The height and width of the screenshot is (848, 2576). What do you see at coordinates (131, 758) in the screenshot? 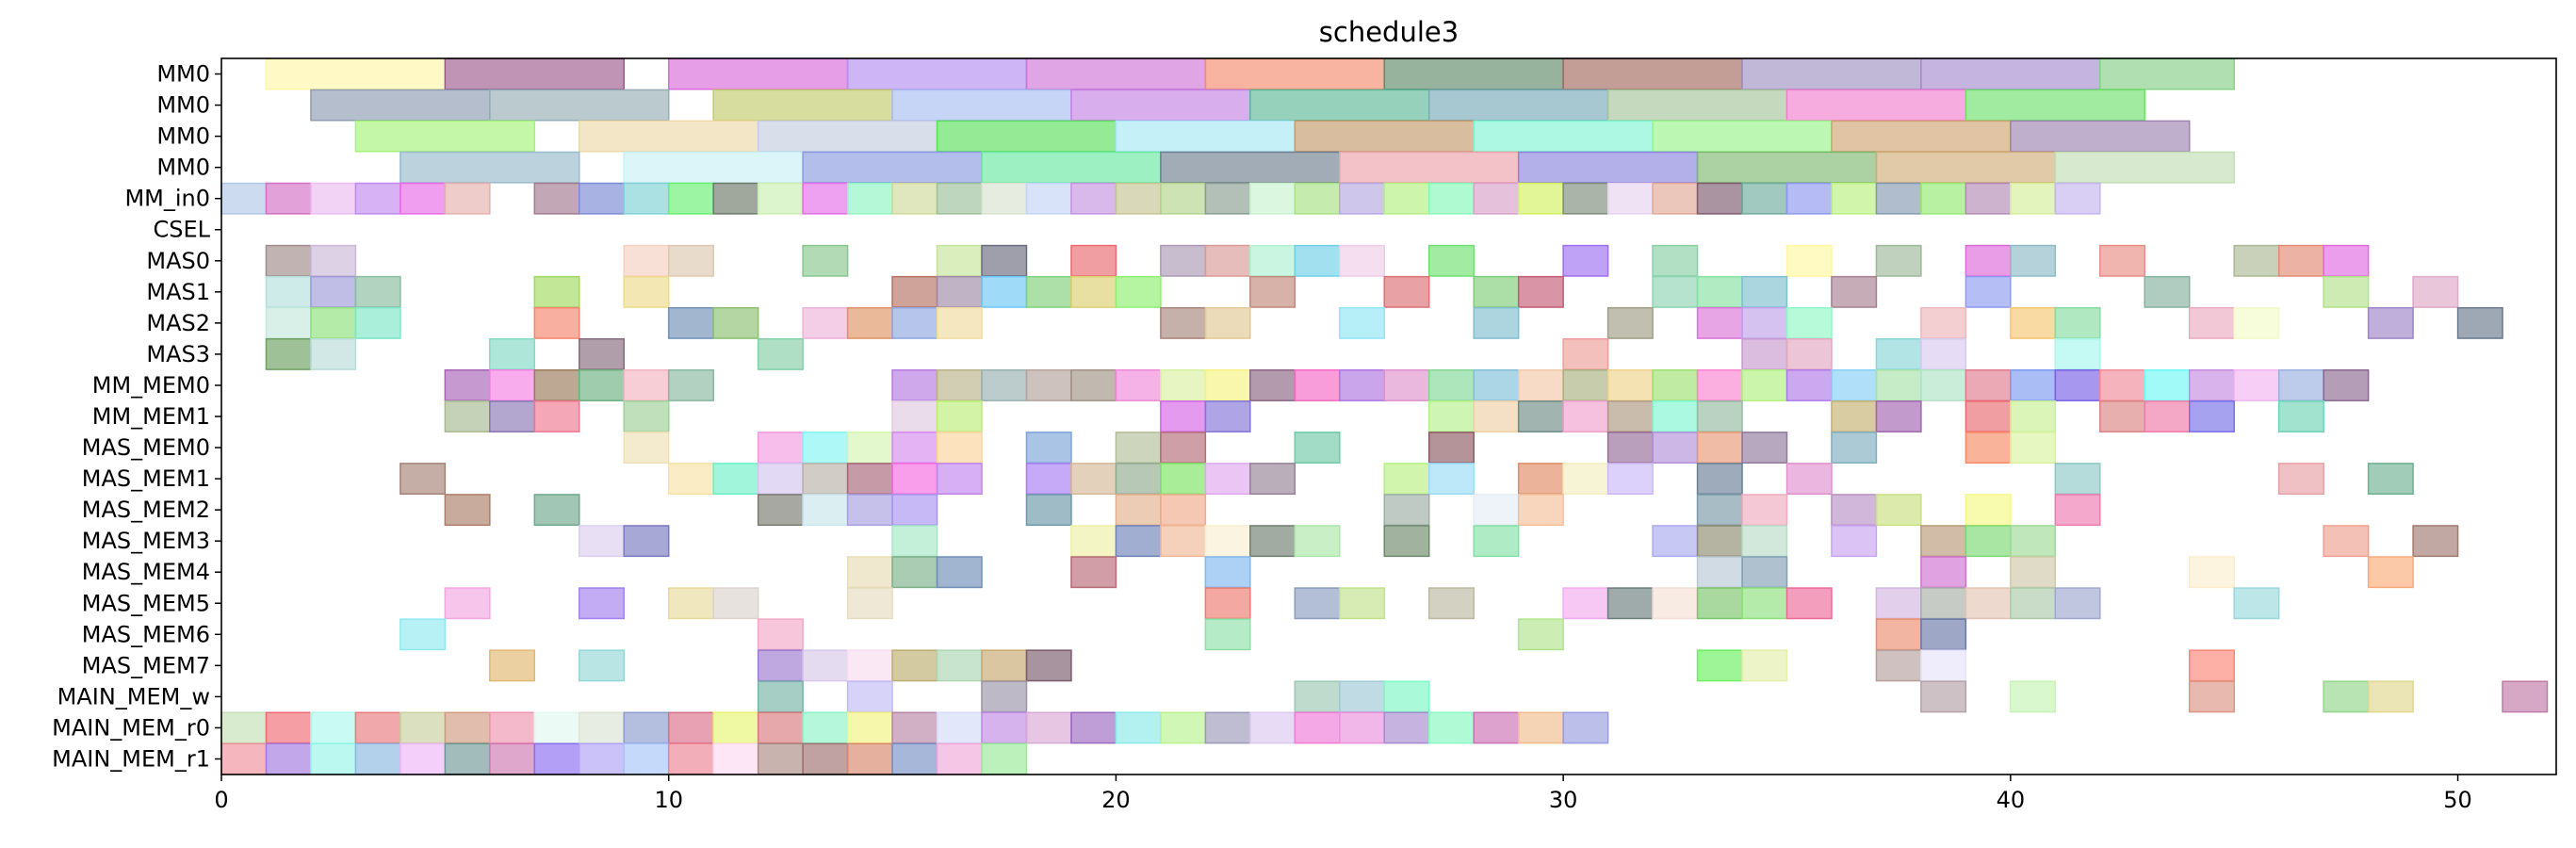
I see `y-tick-label: MAIN_MEM_r1` at bounding box center [131, 758].